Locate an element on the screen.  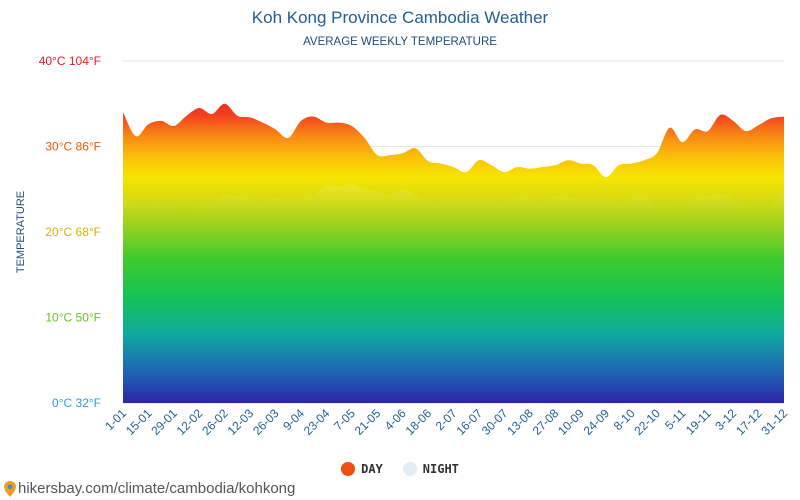
x-tick-label: 17-12 is located at coordinates (749, 422).